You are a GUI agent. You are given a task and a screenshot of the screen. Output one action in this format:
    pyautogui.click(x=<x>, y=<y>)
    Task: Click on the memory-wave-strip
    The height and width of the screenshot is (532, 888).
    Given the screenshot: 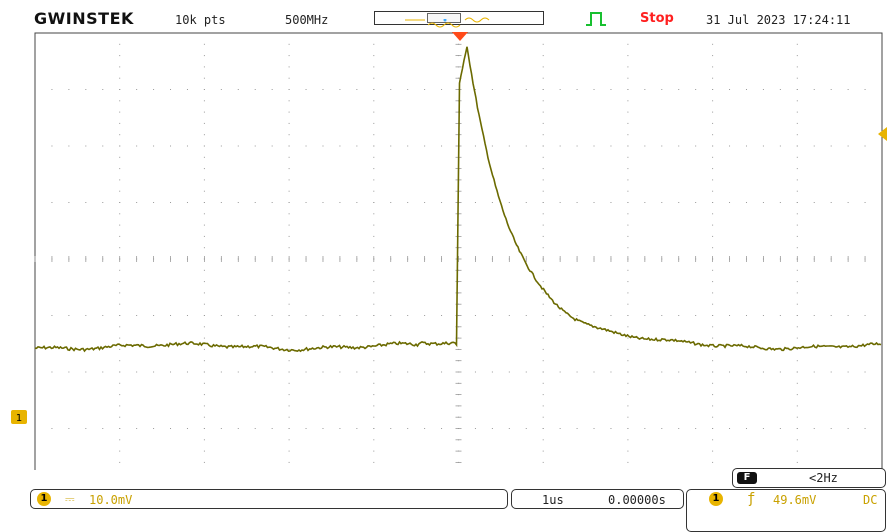 What is the action you would take?
    pyautogui.click(x=447, y=20)
    